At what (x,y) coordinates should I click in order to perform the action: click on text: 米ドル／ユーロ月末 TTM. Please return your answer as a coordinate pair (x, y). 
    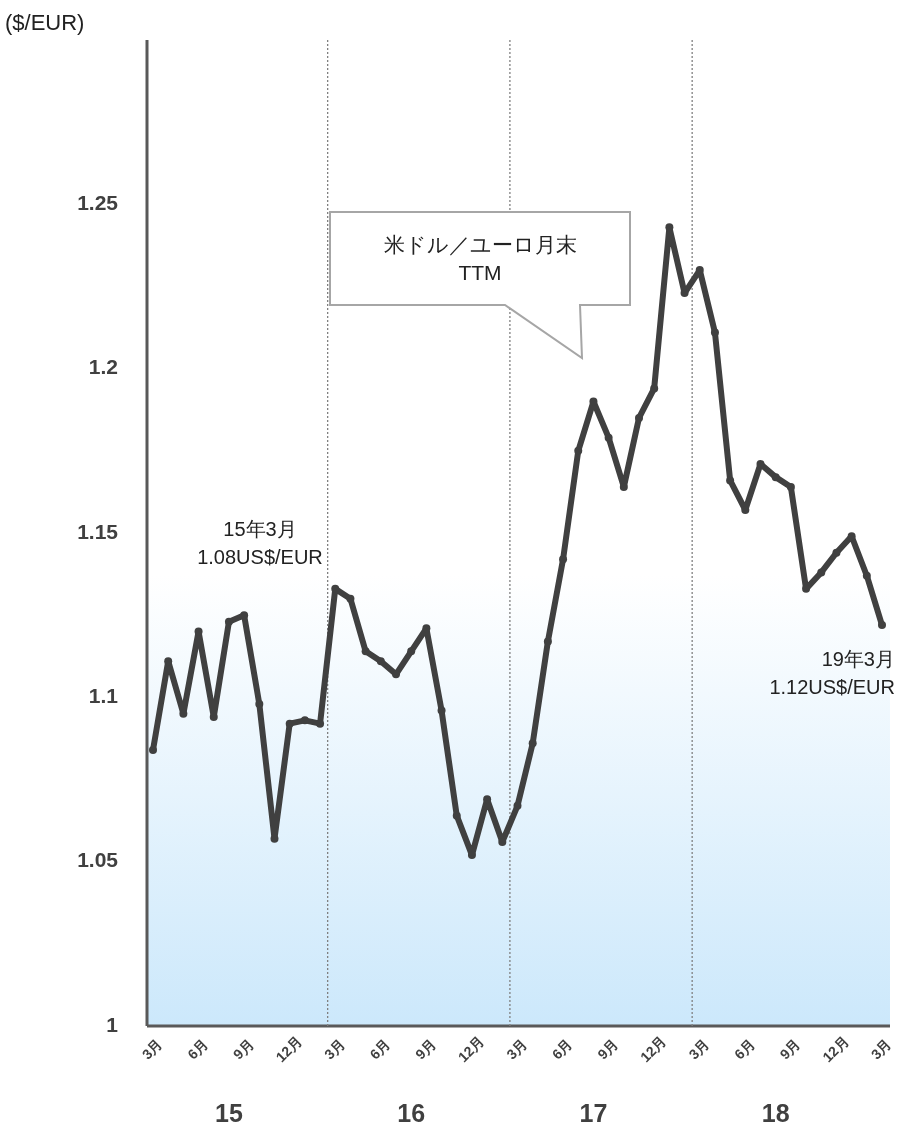
    Looking at the image, I should click on (480, 258).